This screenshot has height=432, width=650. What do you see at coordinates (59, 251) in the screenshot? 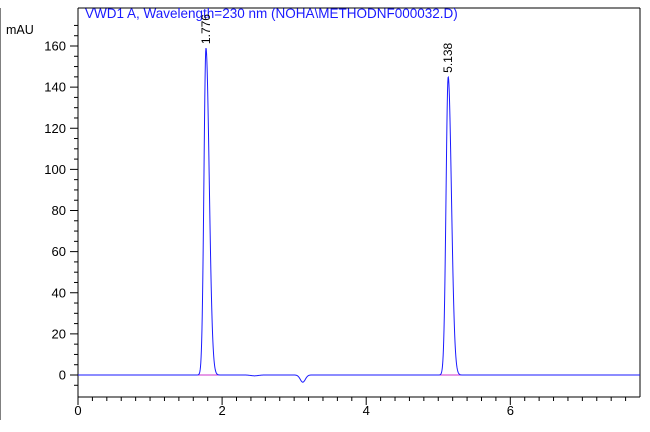
I see `y-tick-label: 60` at bounding box center [59, 251].